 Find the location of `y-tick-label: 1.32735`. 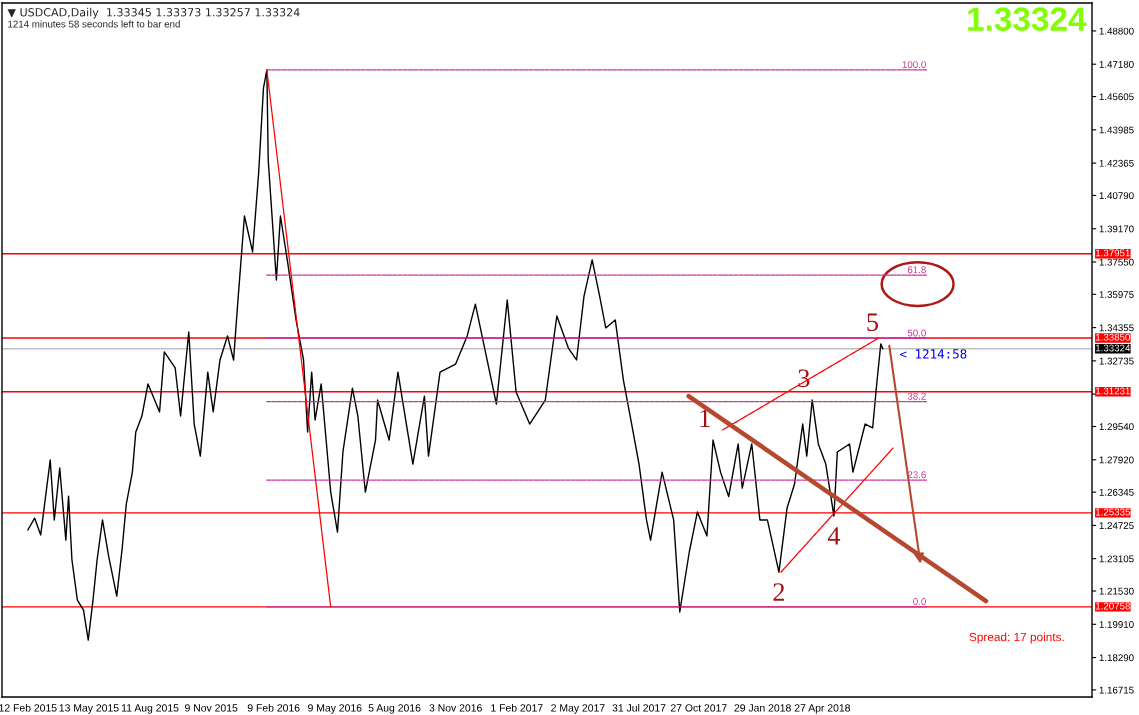

y-tick-label: 1.32735 is located at coordinates (1116, 361).